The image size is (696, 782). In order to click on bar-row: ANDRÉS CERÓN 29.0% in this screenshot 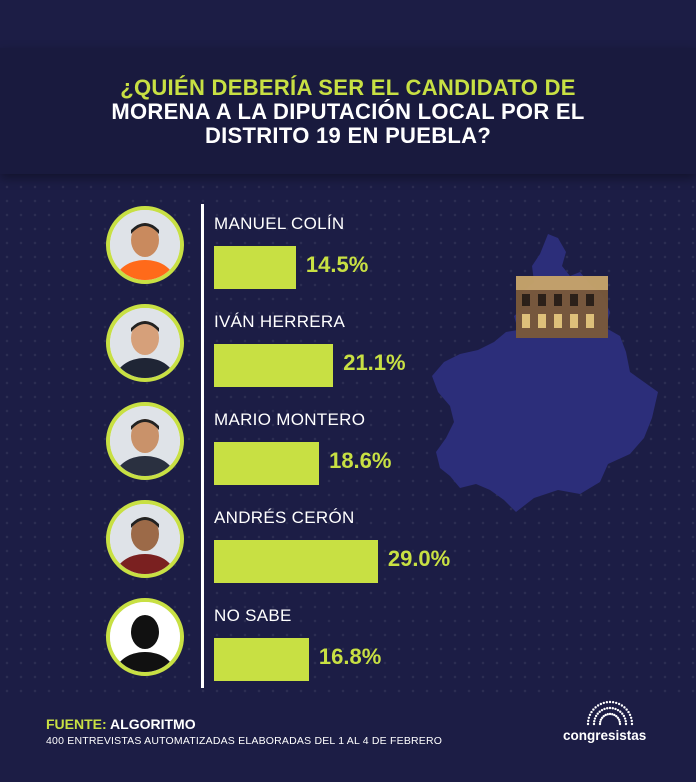, I will do `click(348, 548)`.